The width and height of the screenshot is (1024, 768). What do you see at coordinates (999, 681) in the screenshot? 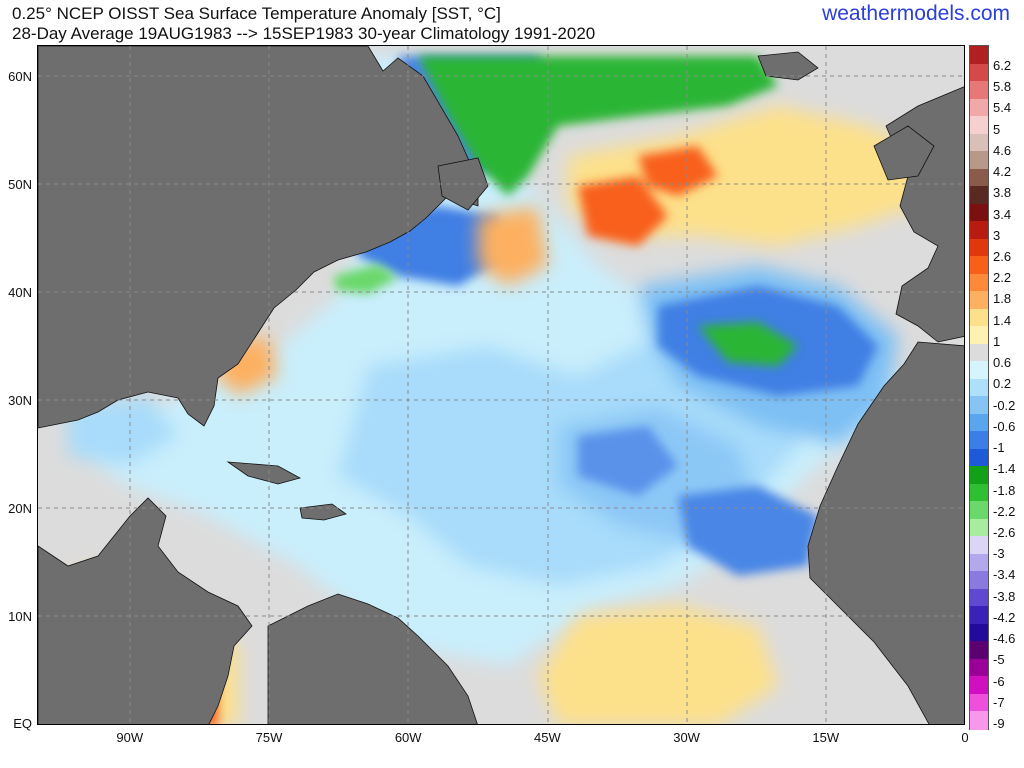
I see `colorbar-tick-label: -6` at bounding box center [999, 681].